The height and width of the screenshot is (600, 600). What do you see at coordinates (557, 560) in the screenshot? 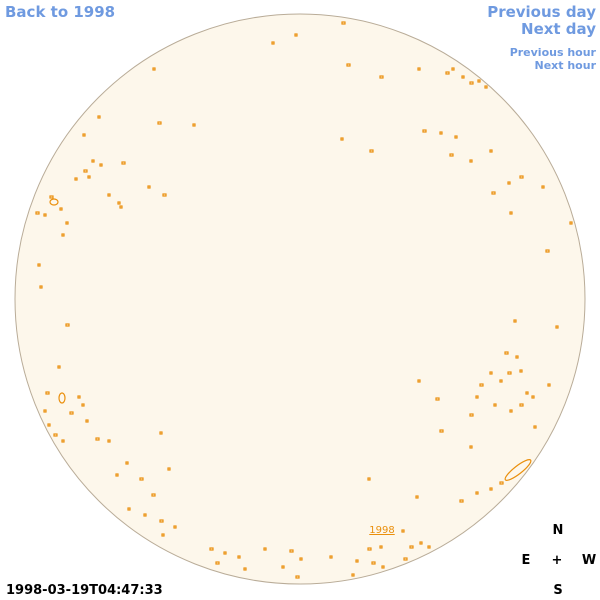
I see `compass-center: +` at bounding box center [557, 560].